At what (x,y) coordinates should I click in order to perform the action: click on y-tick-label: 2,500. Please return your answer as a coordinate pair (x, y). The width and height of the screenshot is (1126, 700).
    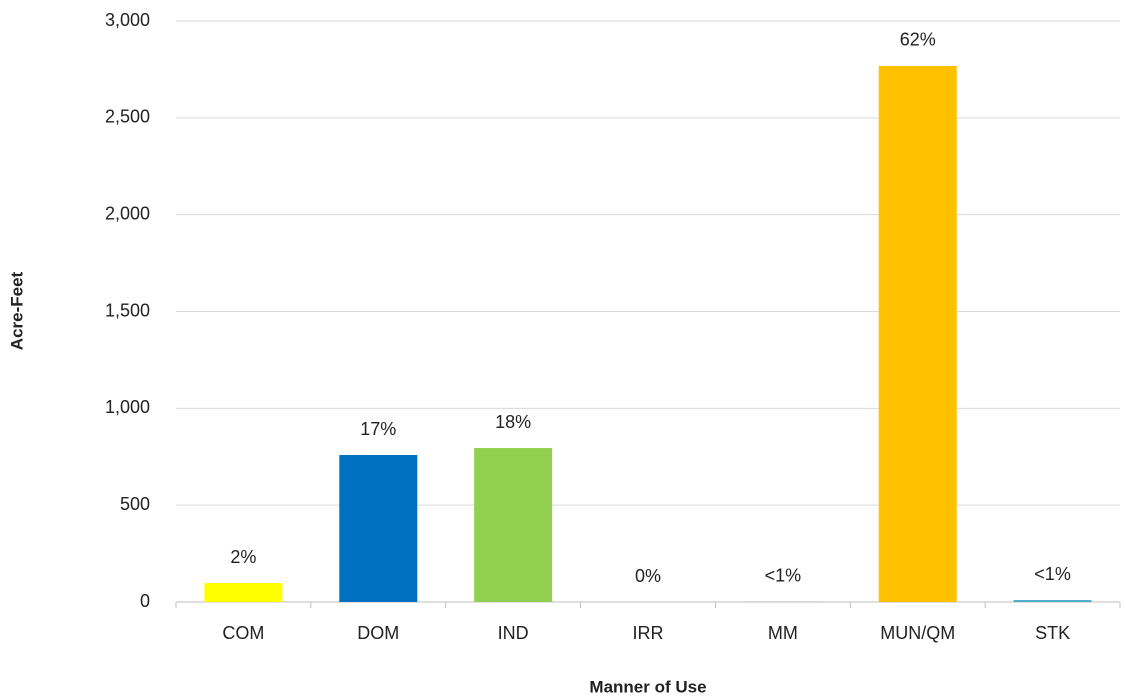
    Looking at the image, I should click on (127, 117).